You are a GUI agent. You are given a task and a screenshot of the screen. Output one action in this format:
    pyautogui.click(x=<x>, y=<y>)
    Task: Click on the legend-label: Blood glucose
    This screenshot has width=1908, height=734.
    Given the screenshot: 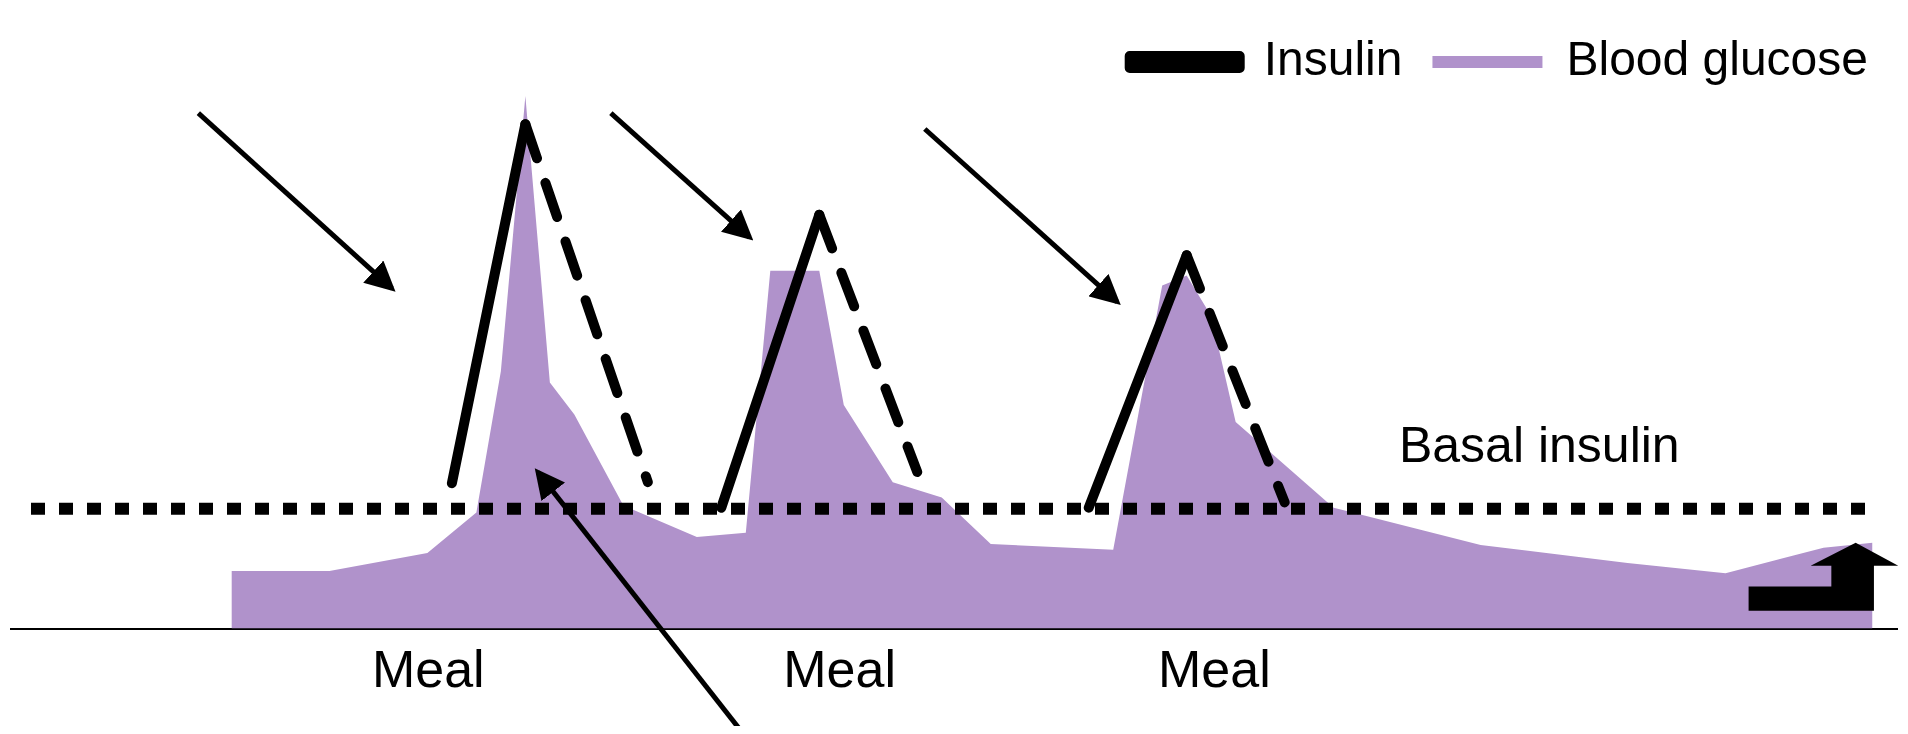 What is the action you would take?
    pyautogui.click(x=1717, y=59)
    